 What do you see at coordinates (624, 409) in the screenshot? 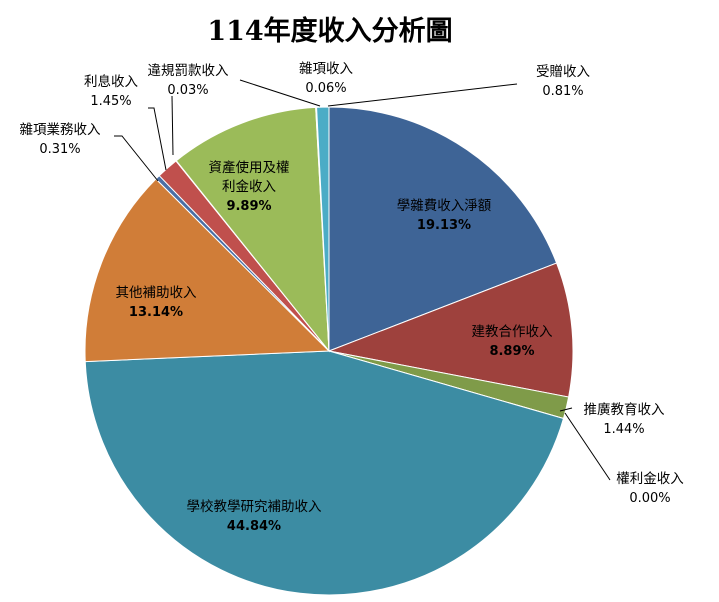
I see `slice-label: 推廣教育收入` at bounding box center [624, 409].